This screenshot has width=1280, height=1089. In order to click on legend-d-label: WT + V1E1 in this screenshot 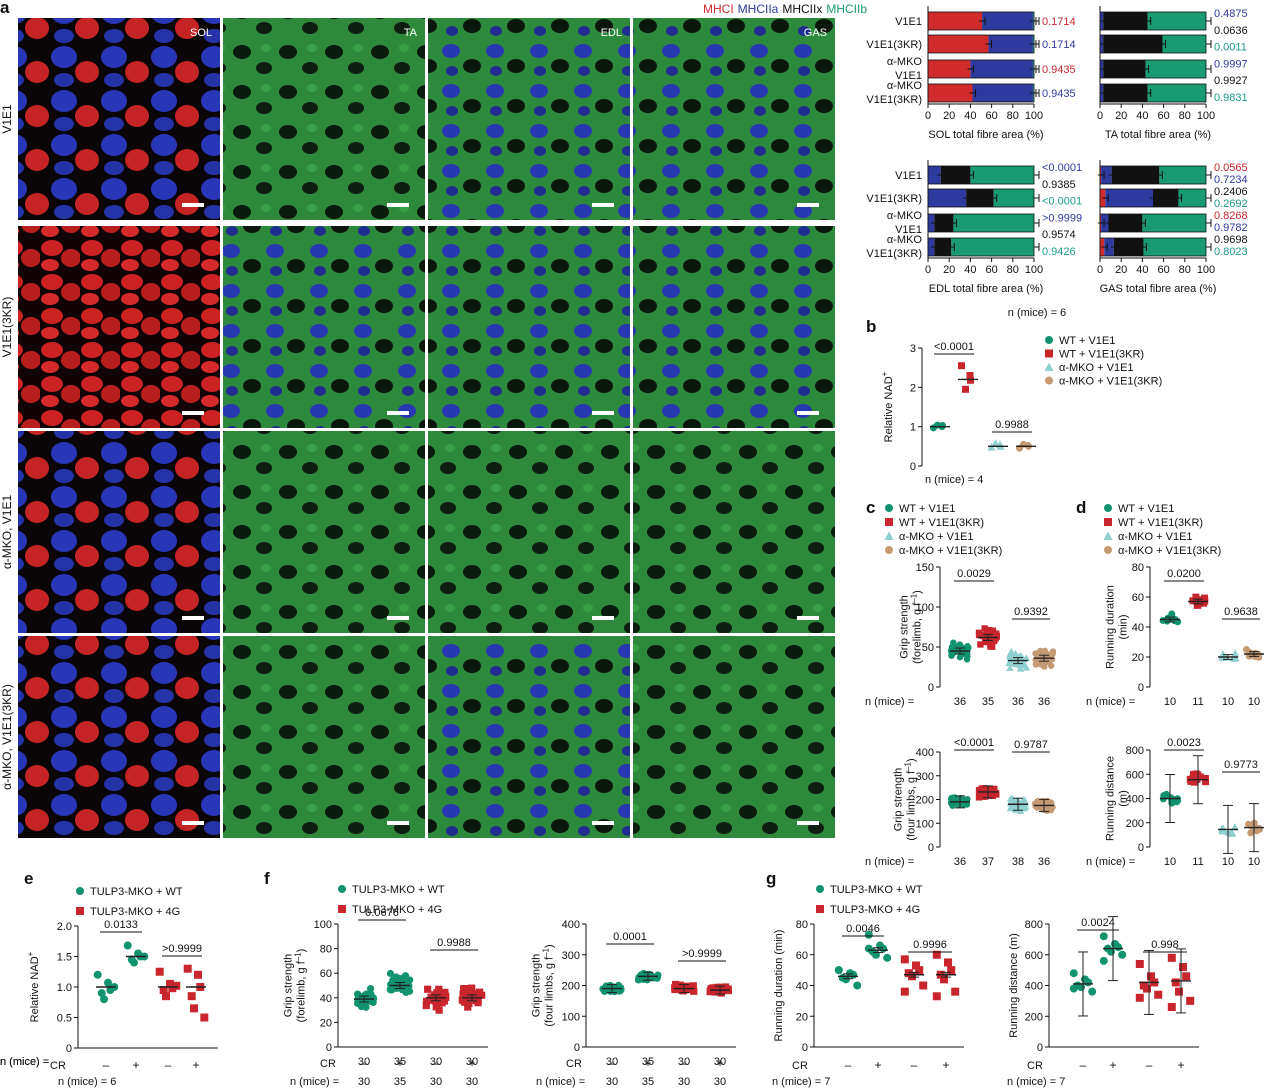, I will do `click(1146, 509)`.